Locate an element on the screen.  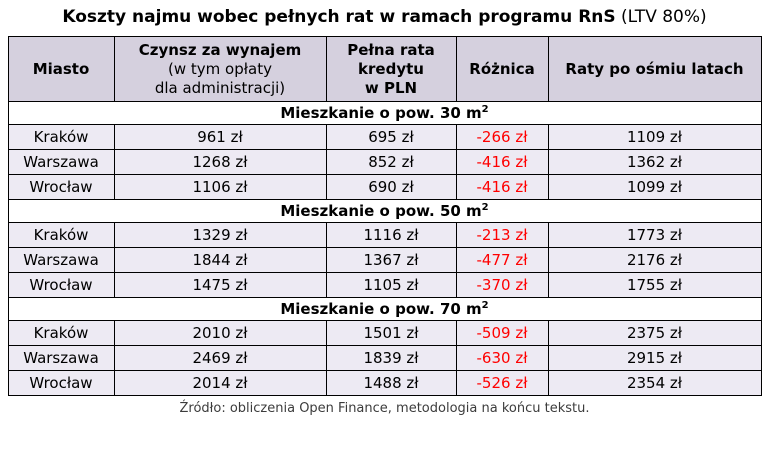
section-header-label: Mieszkanie o pow. 70 m2 is located at coordinates (384, 309).